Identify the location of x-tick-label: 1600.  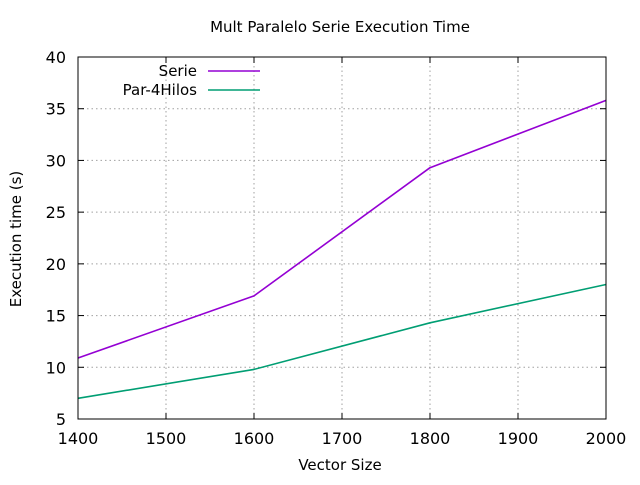
(254, 438).